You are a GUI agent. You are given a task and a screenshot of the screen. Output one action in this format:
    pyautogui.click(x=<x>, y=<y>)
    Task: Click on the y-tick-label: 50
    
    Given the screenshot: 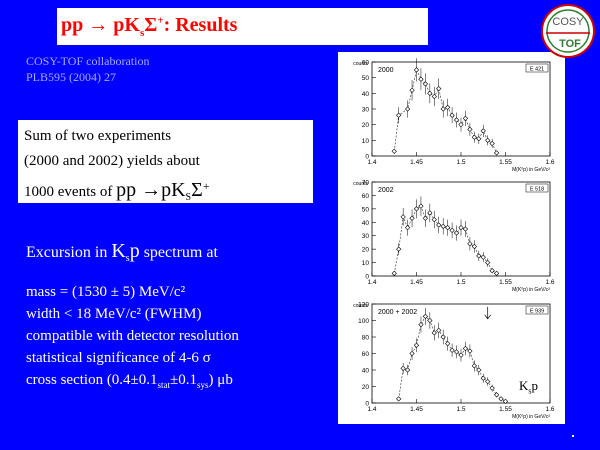 What is the action you would take?
    pyautogui.click(x=366, y=78)
    